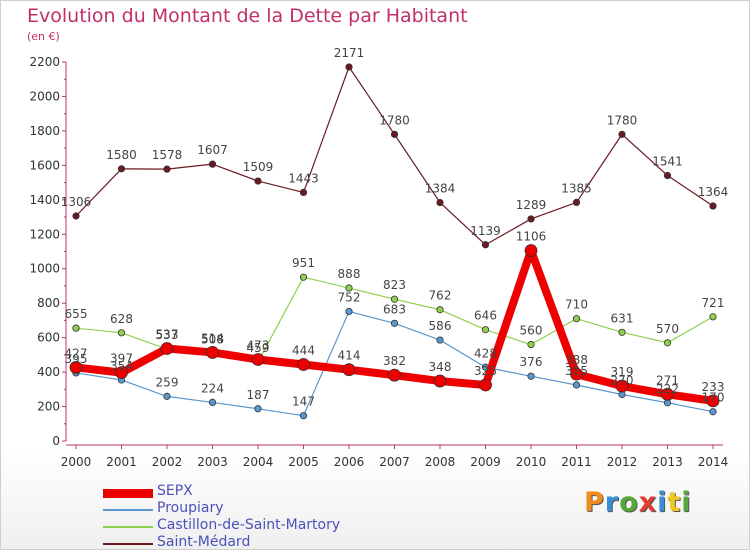 This screenshot has width=750, height=550. I want to click on data-label-proupiary: 683, so click(394, 309).